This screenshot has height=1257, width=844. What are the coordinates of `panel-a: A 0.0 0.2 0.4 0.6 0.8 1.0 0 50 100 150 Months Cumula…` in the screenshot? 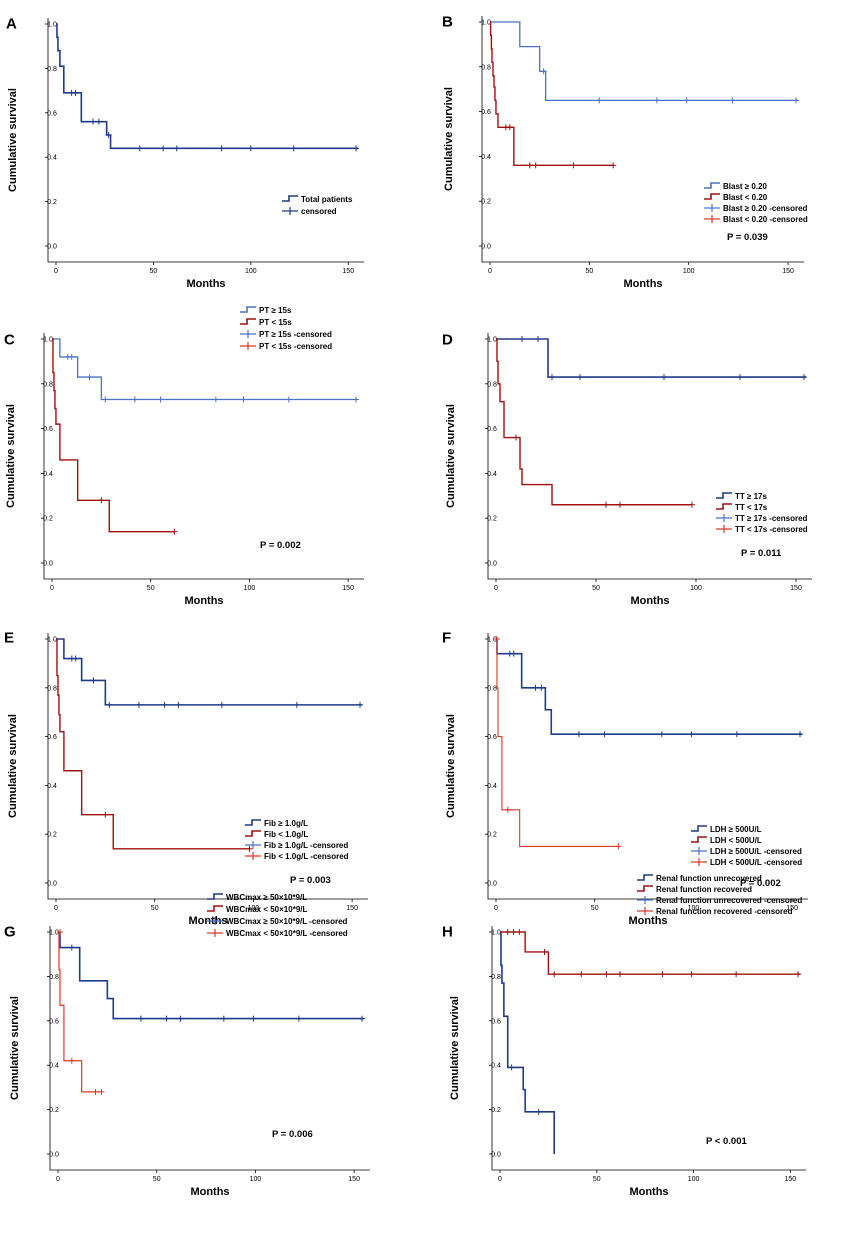 It's located at (185, 152).